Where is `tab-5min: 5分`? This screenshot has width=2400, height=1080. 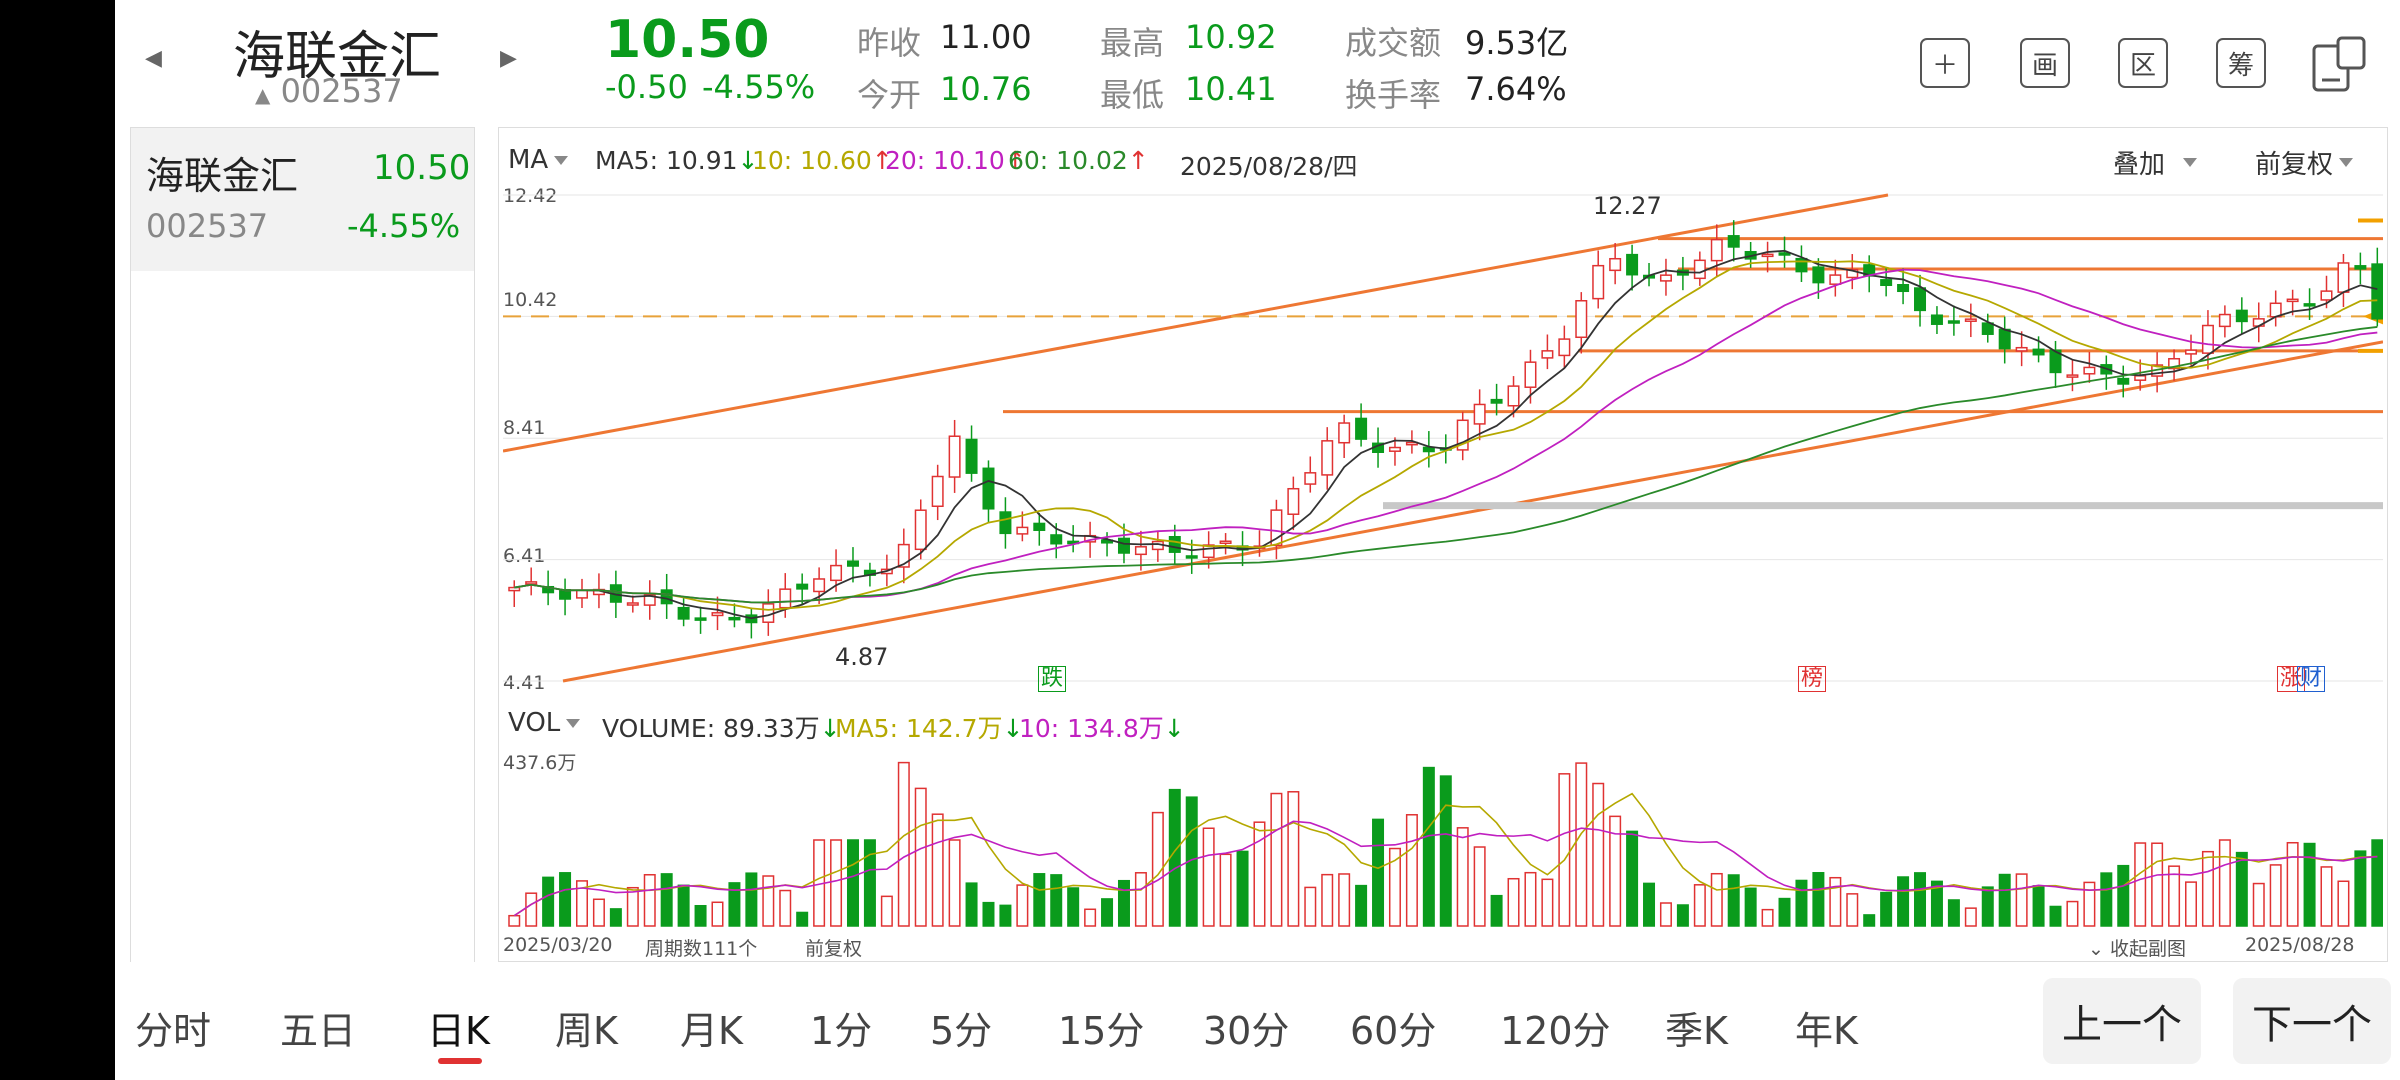
tab-5min: 5分 is located at coordinates (961, 1031).